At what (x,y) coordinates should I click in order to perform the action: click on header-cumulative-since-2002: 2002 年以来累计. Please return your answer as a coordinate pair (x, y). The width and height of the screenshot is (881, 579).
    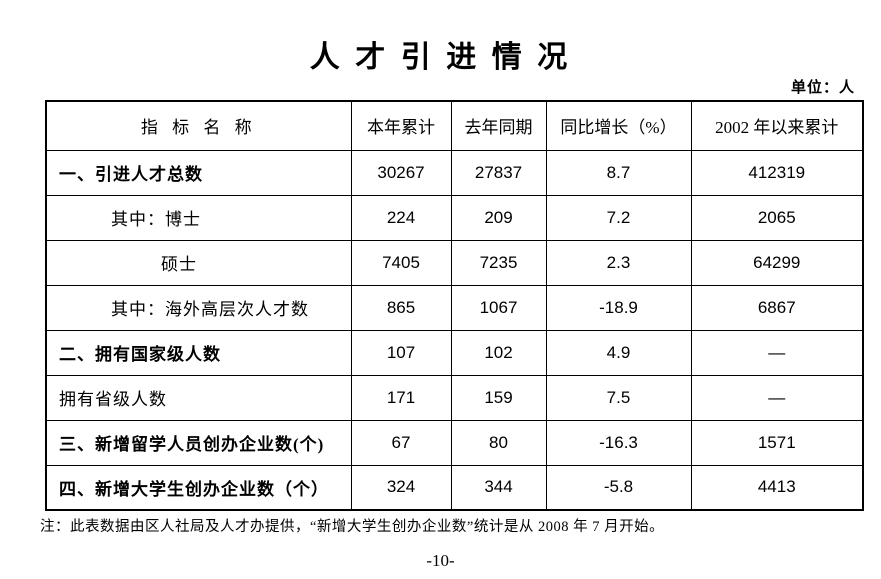
    Looking at the image, I should click on (777, 125).